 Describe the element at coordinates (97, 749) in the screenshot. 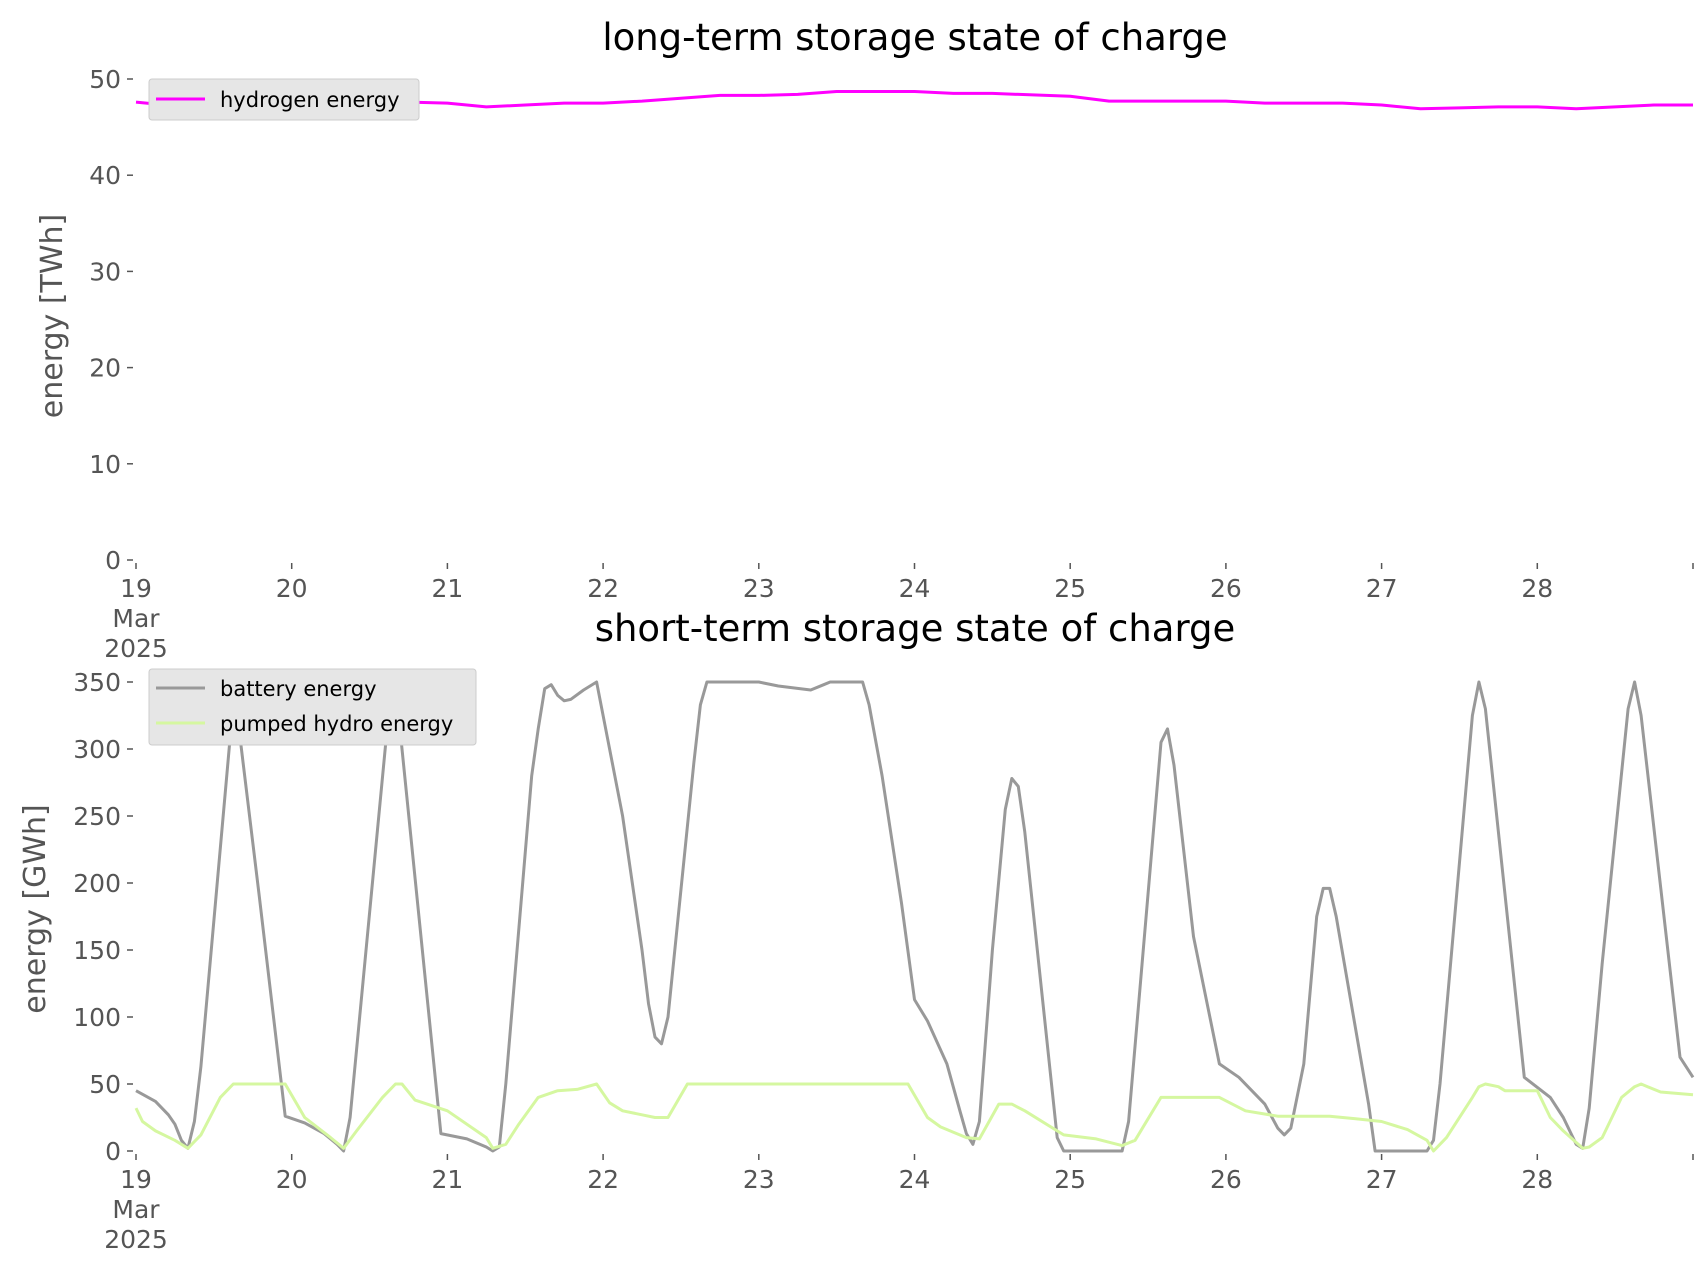

I see `y-tick-label-300: 300` at that location.